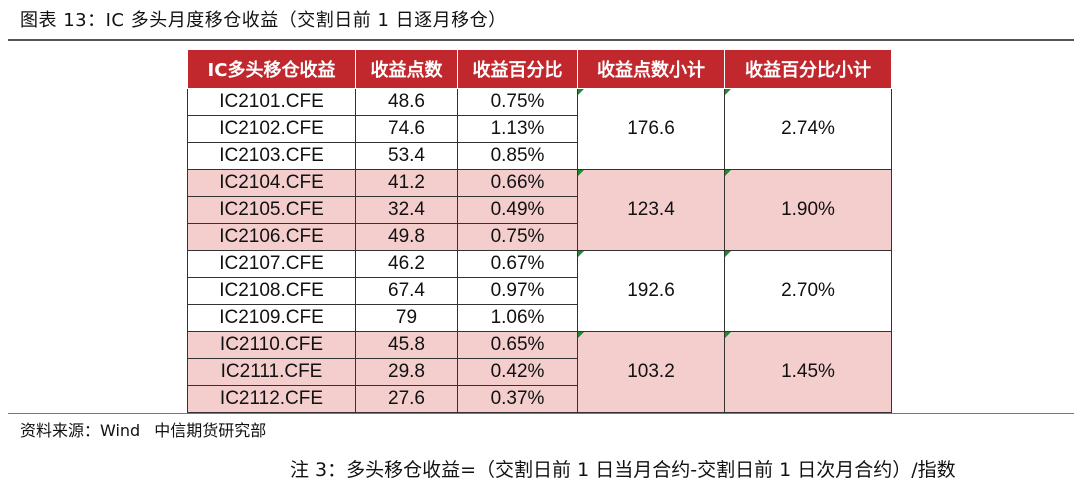  Describe the element at coordinates (271, 237) in the screenshot. I see `contract-cell: IC2106.CFE` at that location.